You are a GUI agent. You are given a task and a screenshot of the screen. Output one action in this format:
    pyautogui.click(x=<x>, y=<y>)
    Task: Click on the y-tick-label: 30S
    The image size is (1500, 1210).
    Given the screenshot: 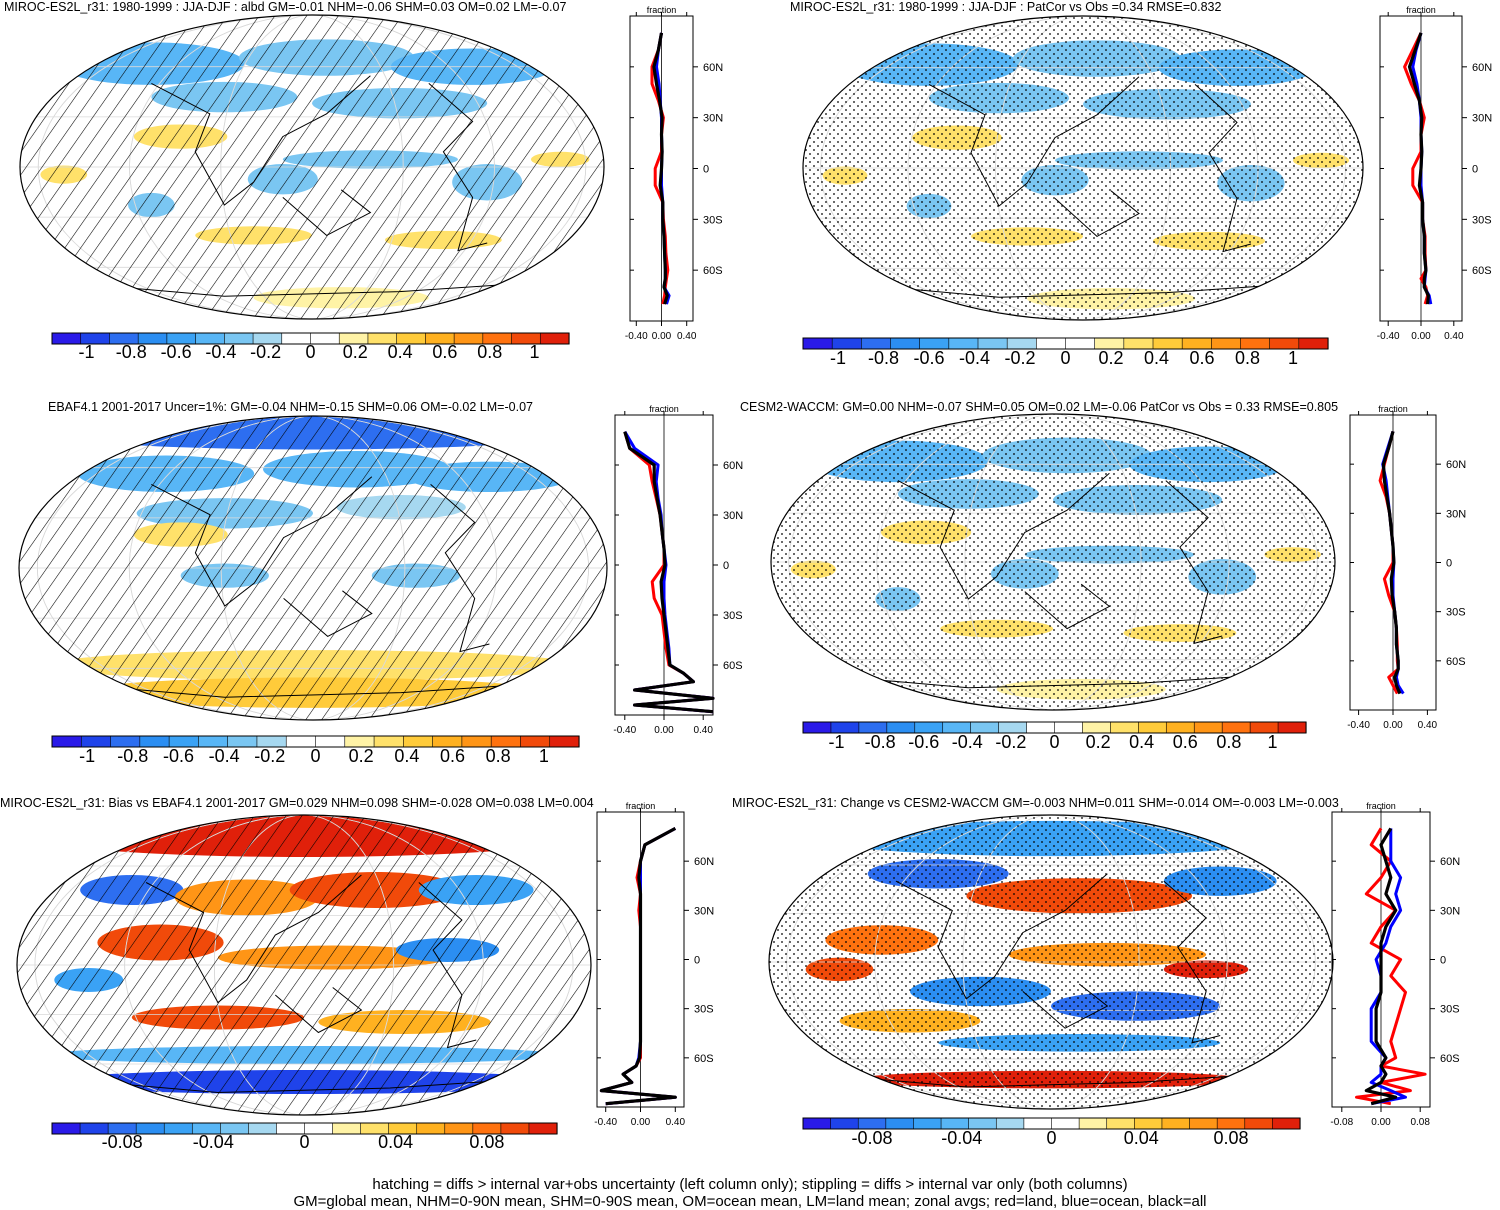 What is the action you would take?
    pyautogui.click(x=704, y=1010)
    